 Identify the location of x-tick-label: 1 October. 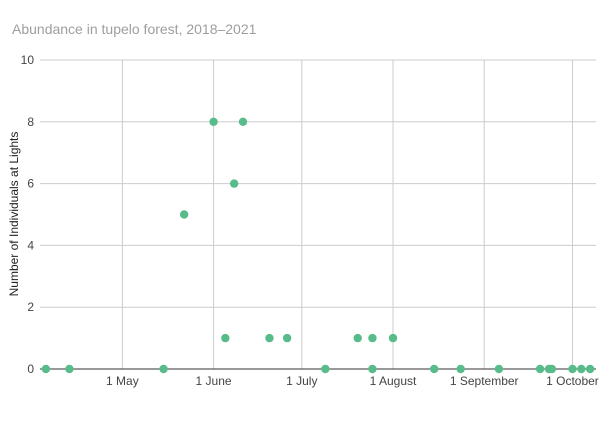
(572, 381).